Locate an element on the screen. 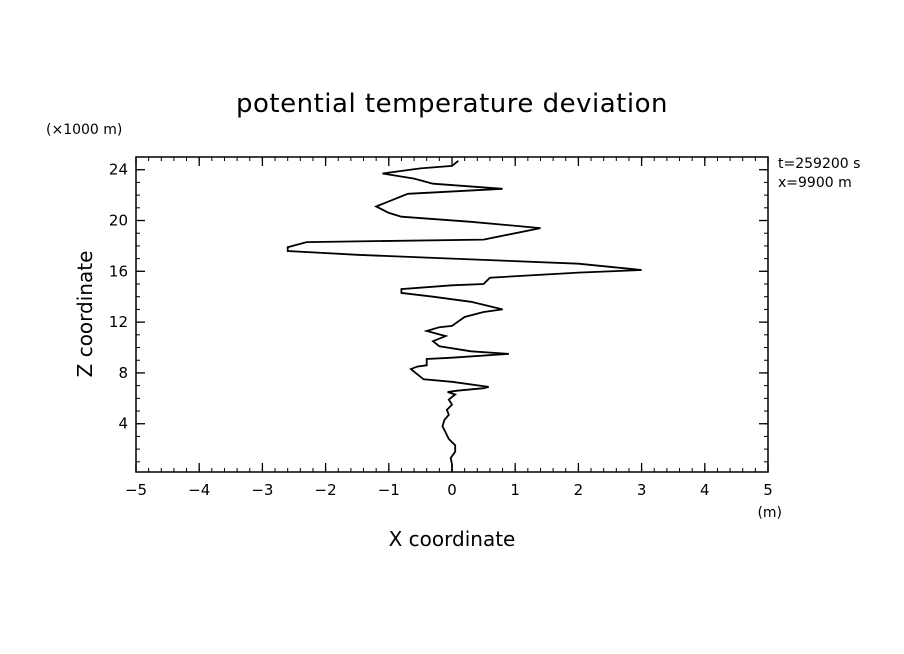 The image size is (904, 654). x-unit-label: (m) is located at coordinates (769, 513).